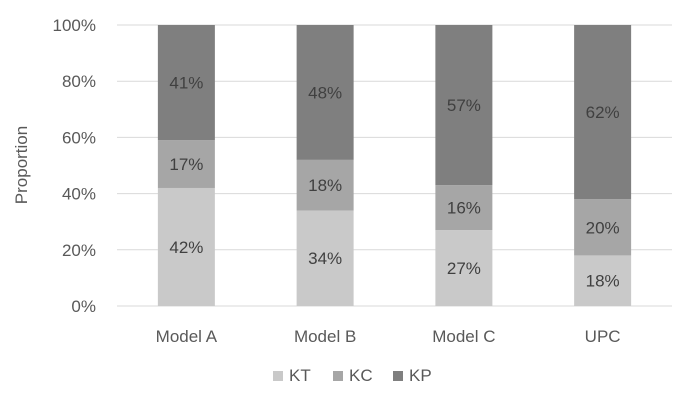  Describe the element at coordinates (398, 376) in the screenshot. I see `legend-swatch-kp` at that location.